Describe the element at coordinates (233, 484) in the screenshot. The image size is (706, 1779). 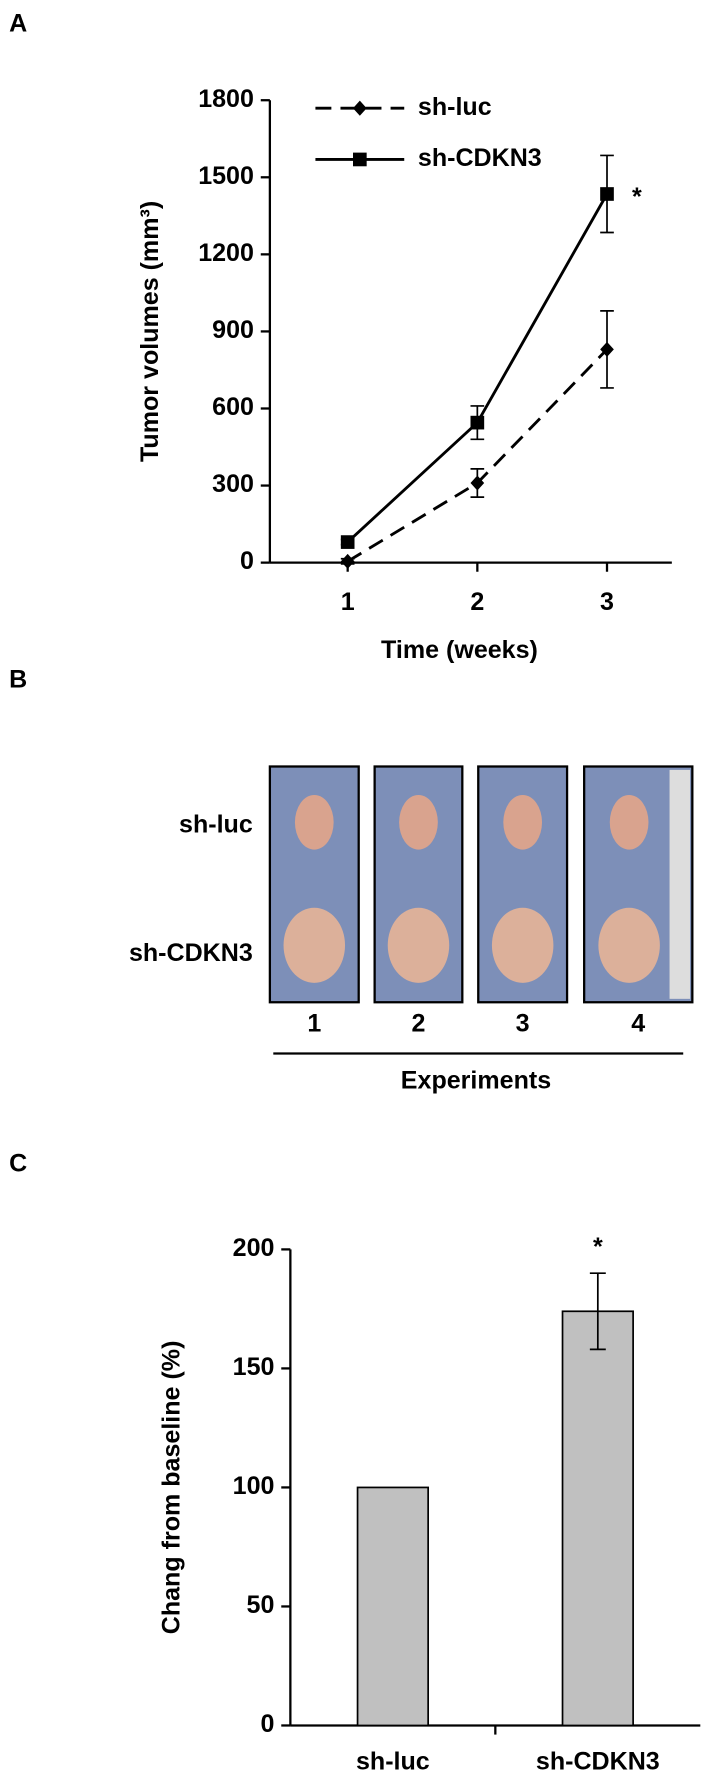
I see `y-tick-label: 300` at that location.